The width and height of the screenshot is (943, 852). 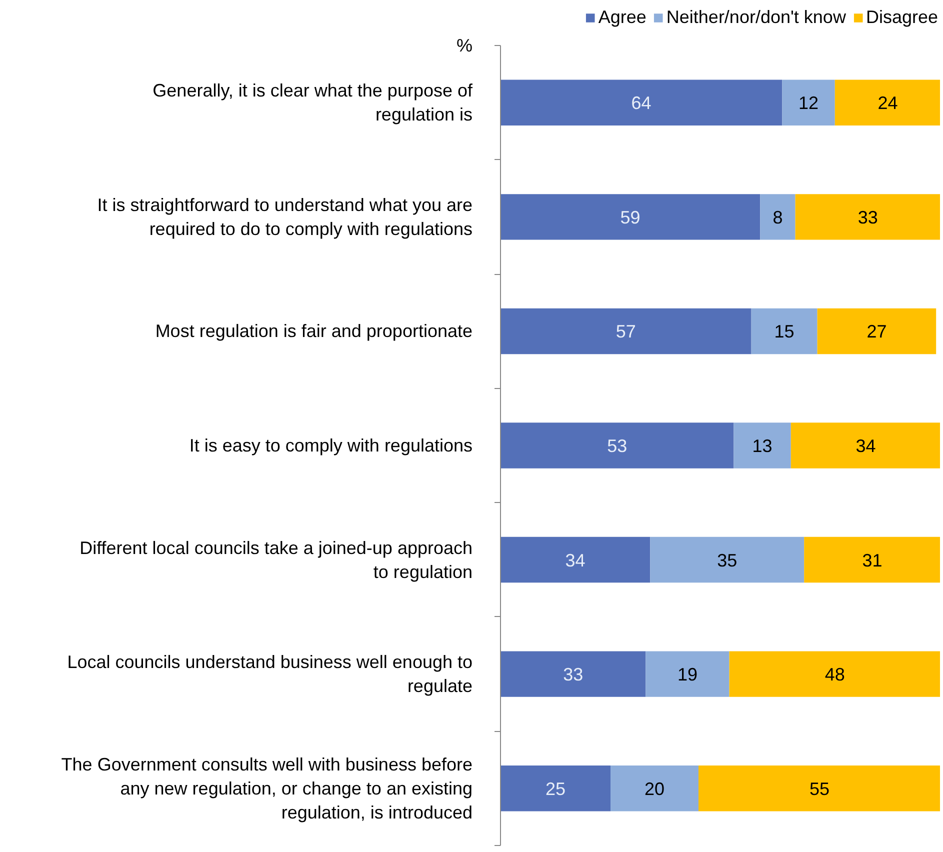 I want to click on y-tick-label: It is straightforward to understand what you are required to do to comply with regulations, so click(x=285, y=216).